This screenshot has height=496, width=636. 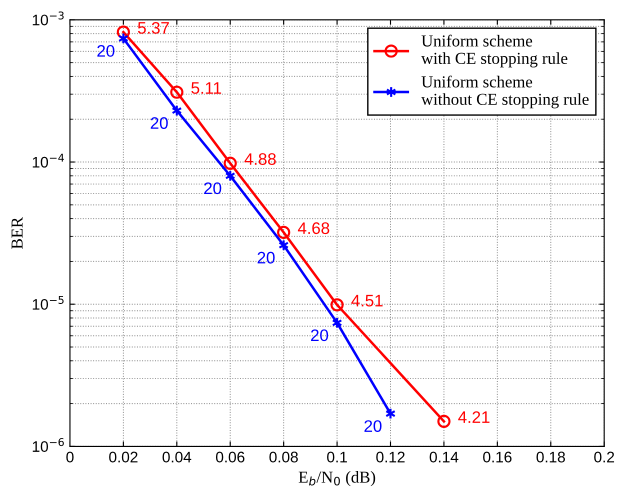 I want to click on annotation: 4.51, so click(x=367, y=300).